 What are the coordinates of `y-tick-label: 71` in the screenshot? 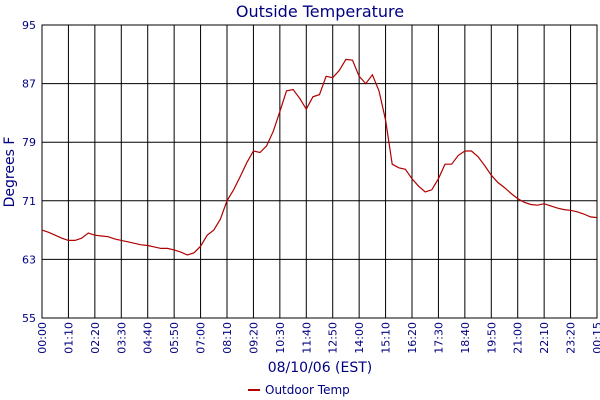 It's located at (29, 201).